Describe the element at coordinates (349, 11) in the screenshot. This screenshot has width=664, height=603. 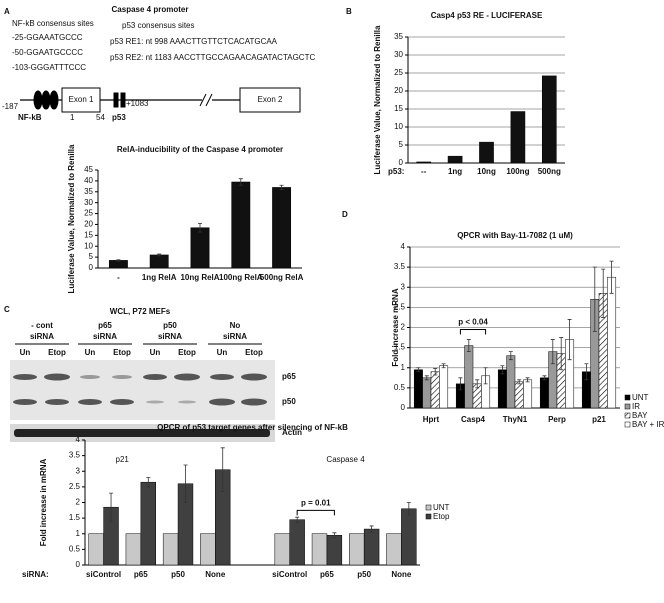
I see `panel-label: B` at that location.